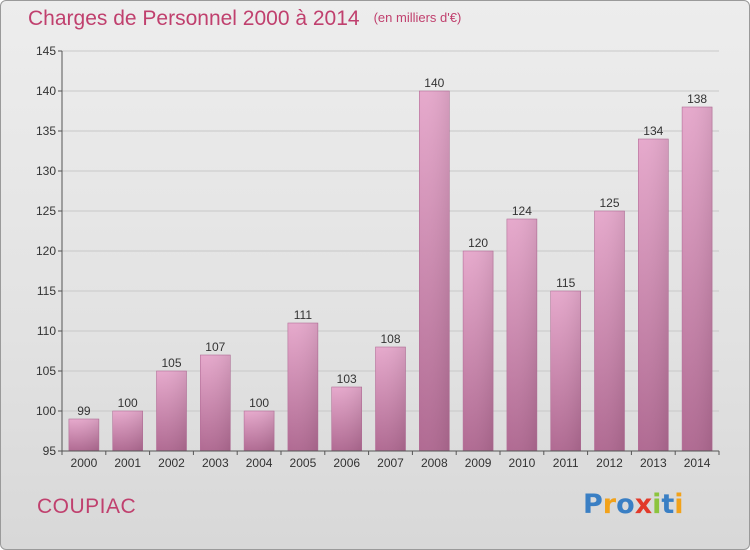 The width and height of the screenshot is (750, 550). I want to click on x-tick-label: 2013, so click(653, 463).